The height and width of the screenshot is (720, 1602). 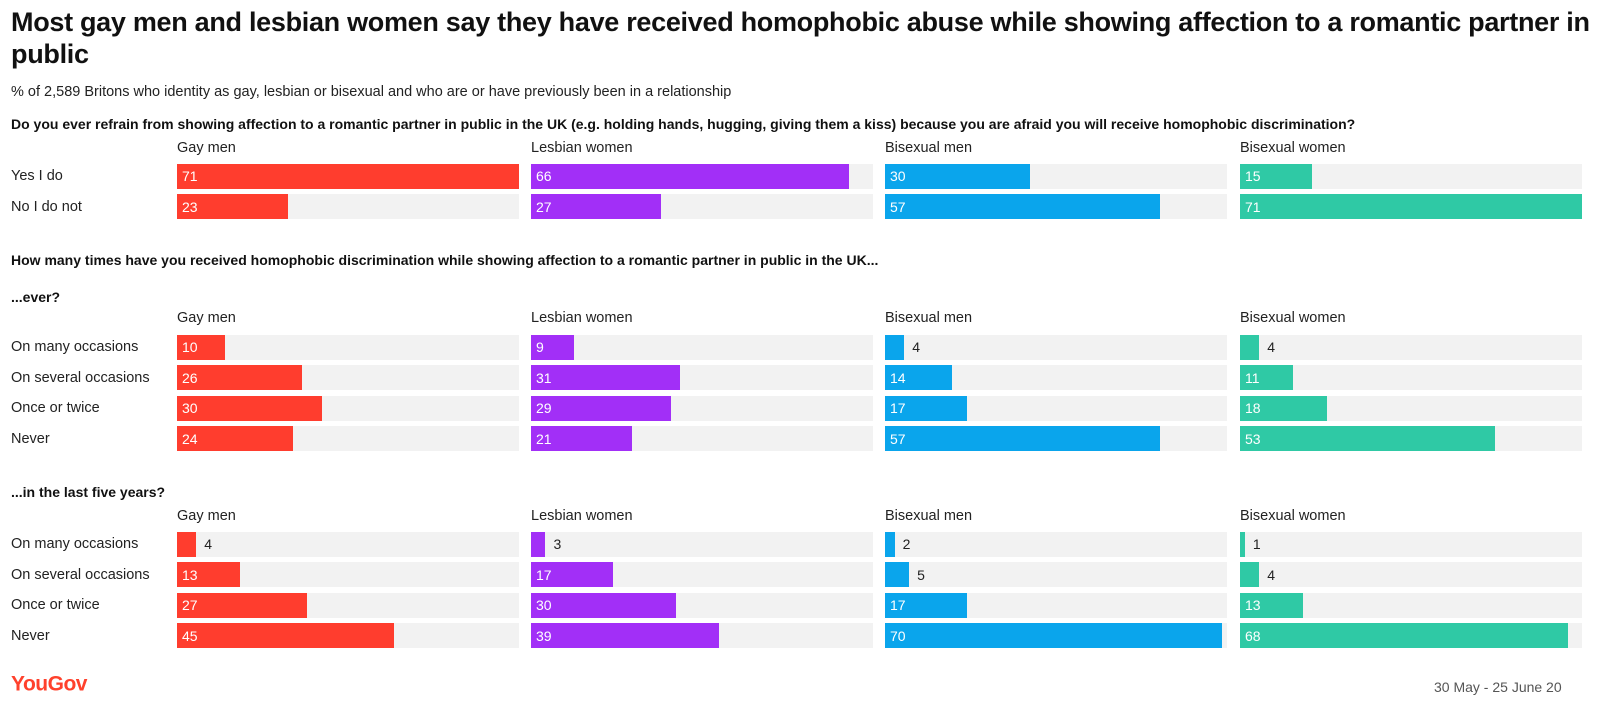 I want to click on value-label: 68, so click(x=1253, y=635).